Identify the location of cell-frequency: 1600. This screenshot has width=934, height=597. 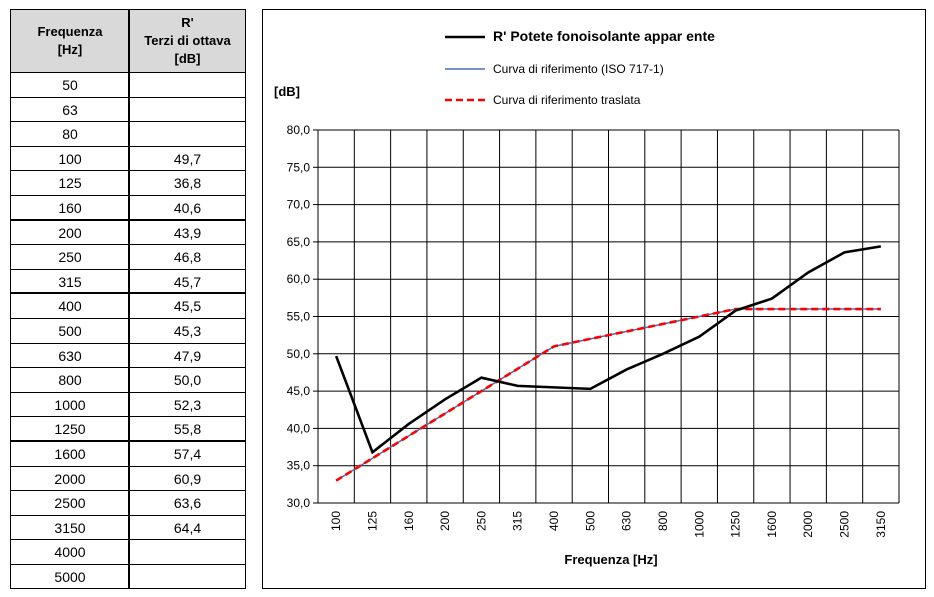
(70, 453).